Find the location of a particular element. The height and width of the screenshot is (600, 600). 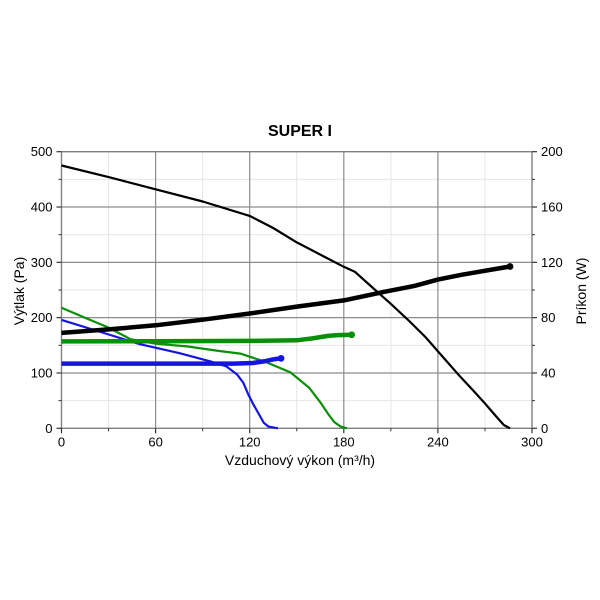

power-speed-low-endcap is located at coordinates (281, 358).